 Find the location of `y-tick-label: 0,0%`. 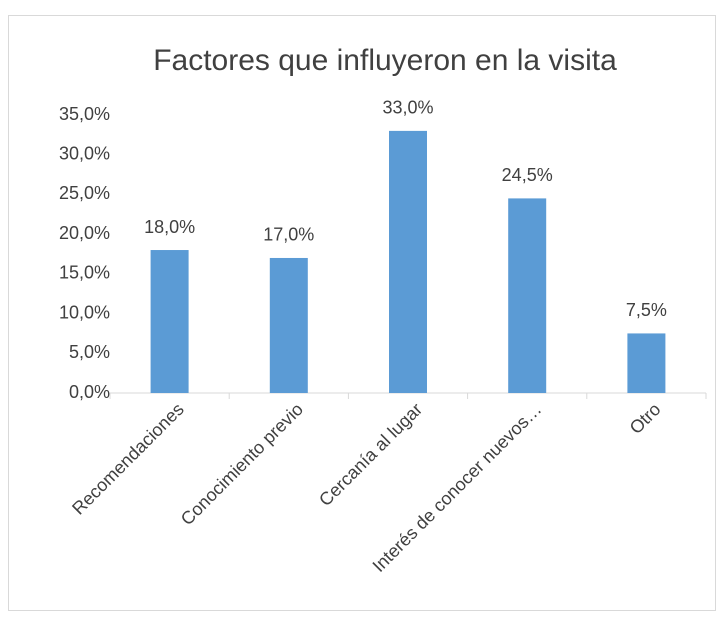

y-tick-label: 0,0% is located at coordinates (89, 392).